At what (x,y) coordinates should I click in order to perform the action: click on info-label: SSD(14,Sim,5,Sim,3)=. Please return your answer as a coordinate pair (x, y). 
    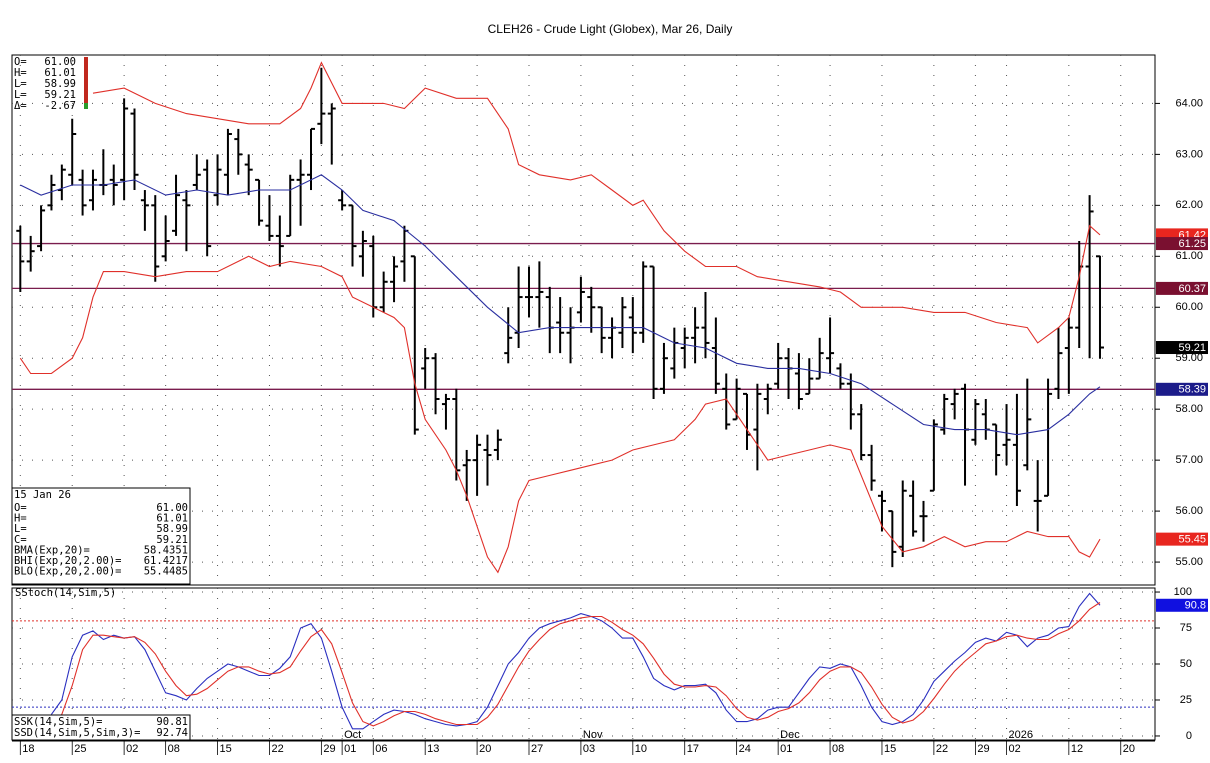
    Looking at the image, I should click on (77, 733).